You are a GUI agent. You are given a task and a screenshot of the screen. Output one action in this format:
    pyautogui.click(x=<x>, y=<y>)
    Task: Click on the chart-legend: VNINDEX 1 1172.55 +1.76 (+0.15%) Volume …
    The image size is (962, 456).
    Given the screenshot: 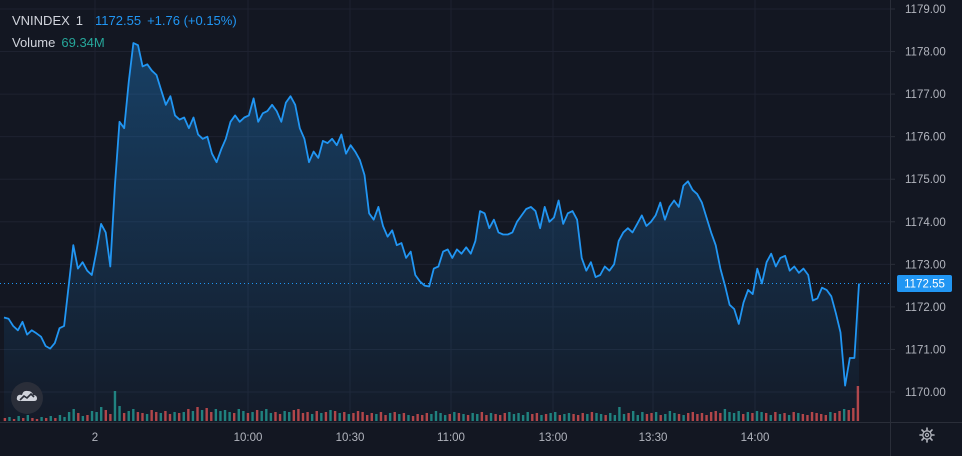 What is the action you would take?
    pyautogui.click(x=124, y=31)
    